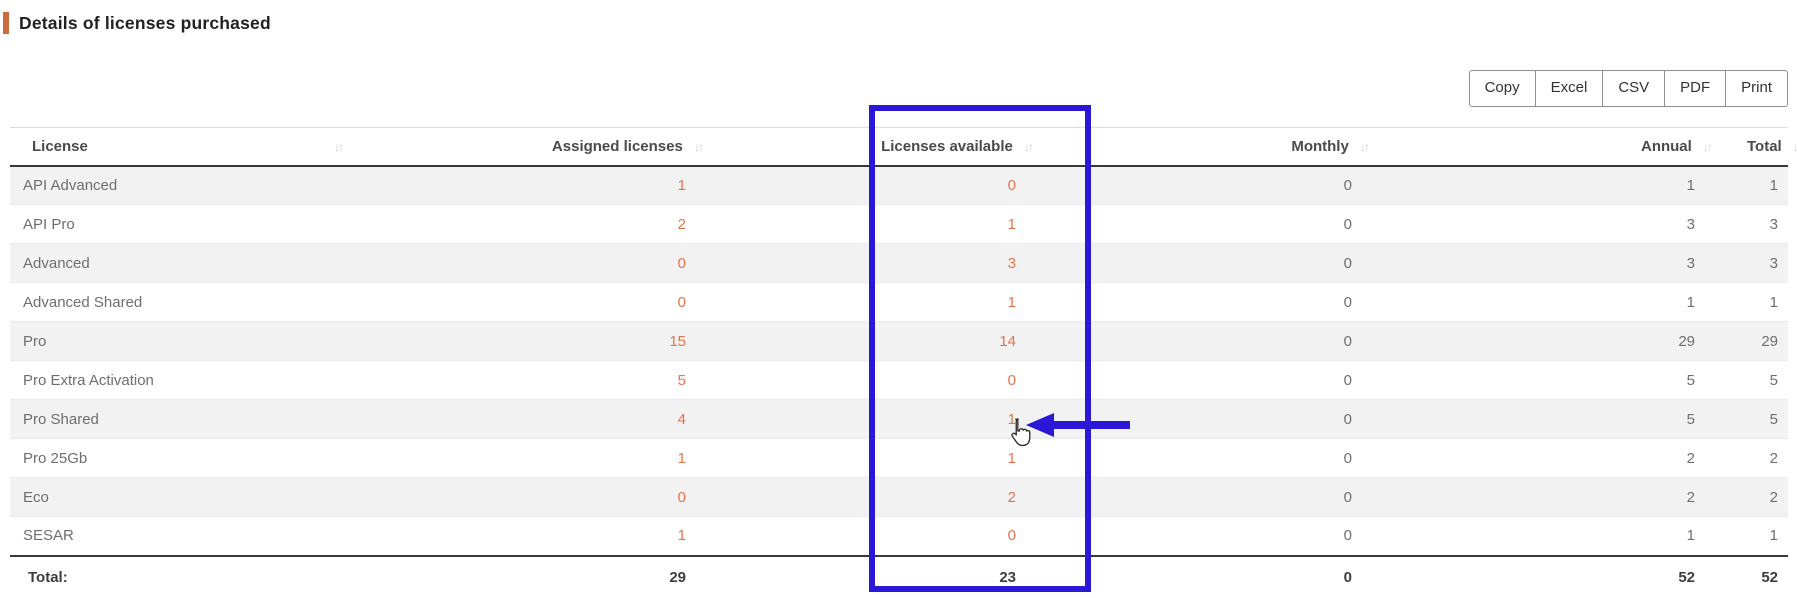 The width and height of the screenshot is (1797, 598). I want to click on table-row: Pro 25Gb 1 1 0 2 2, so click(899, 458).